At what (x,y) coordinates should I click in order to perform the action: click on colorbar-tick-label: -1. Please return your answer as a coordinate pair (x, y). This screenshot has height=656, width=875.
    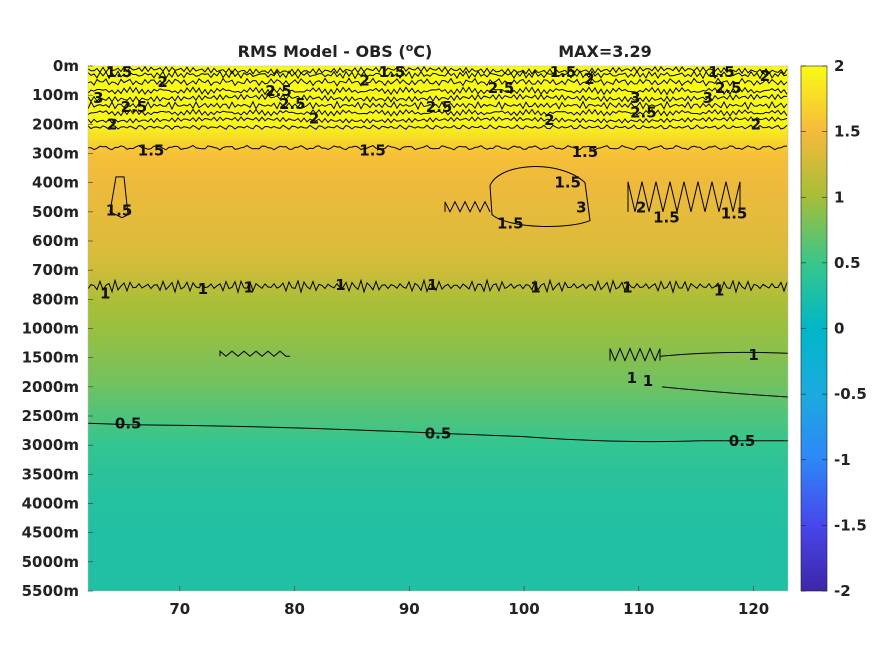
    Looking at the image, I should click on (842, 460).